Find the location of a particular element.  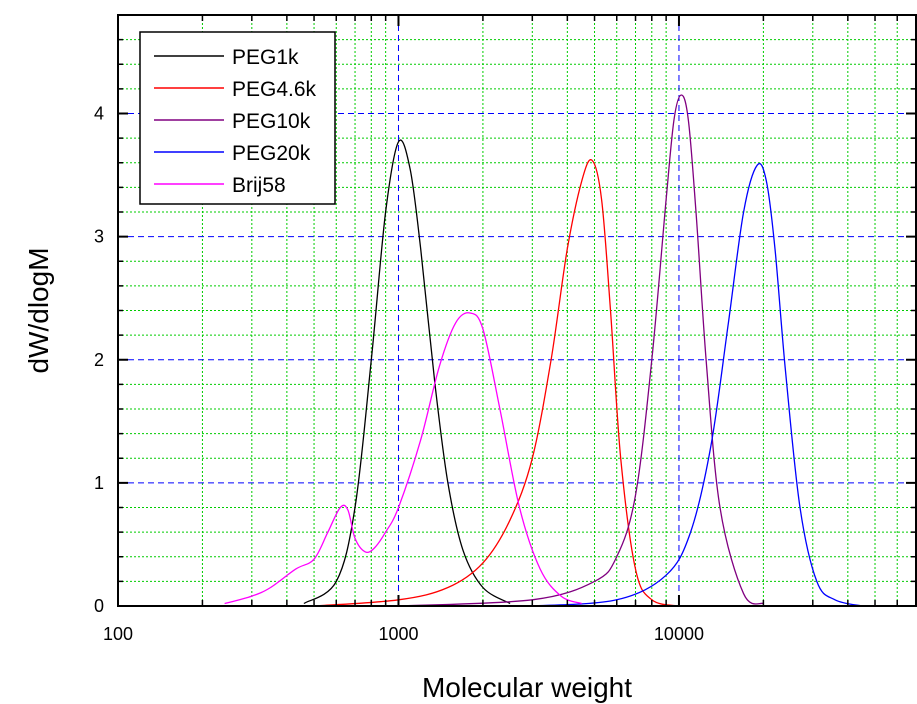

x-tick-label: 10000 is located at coordinates (679, 634).